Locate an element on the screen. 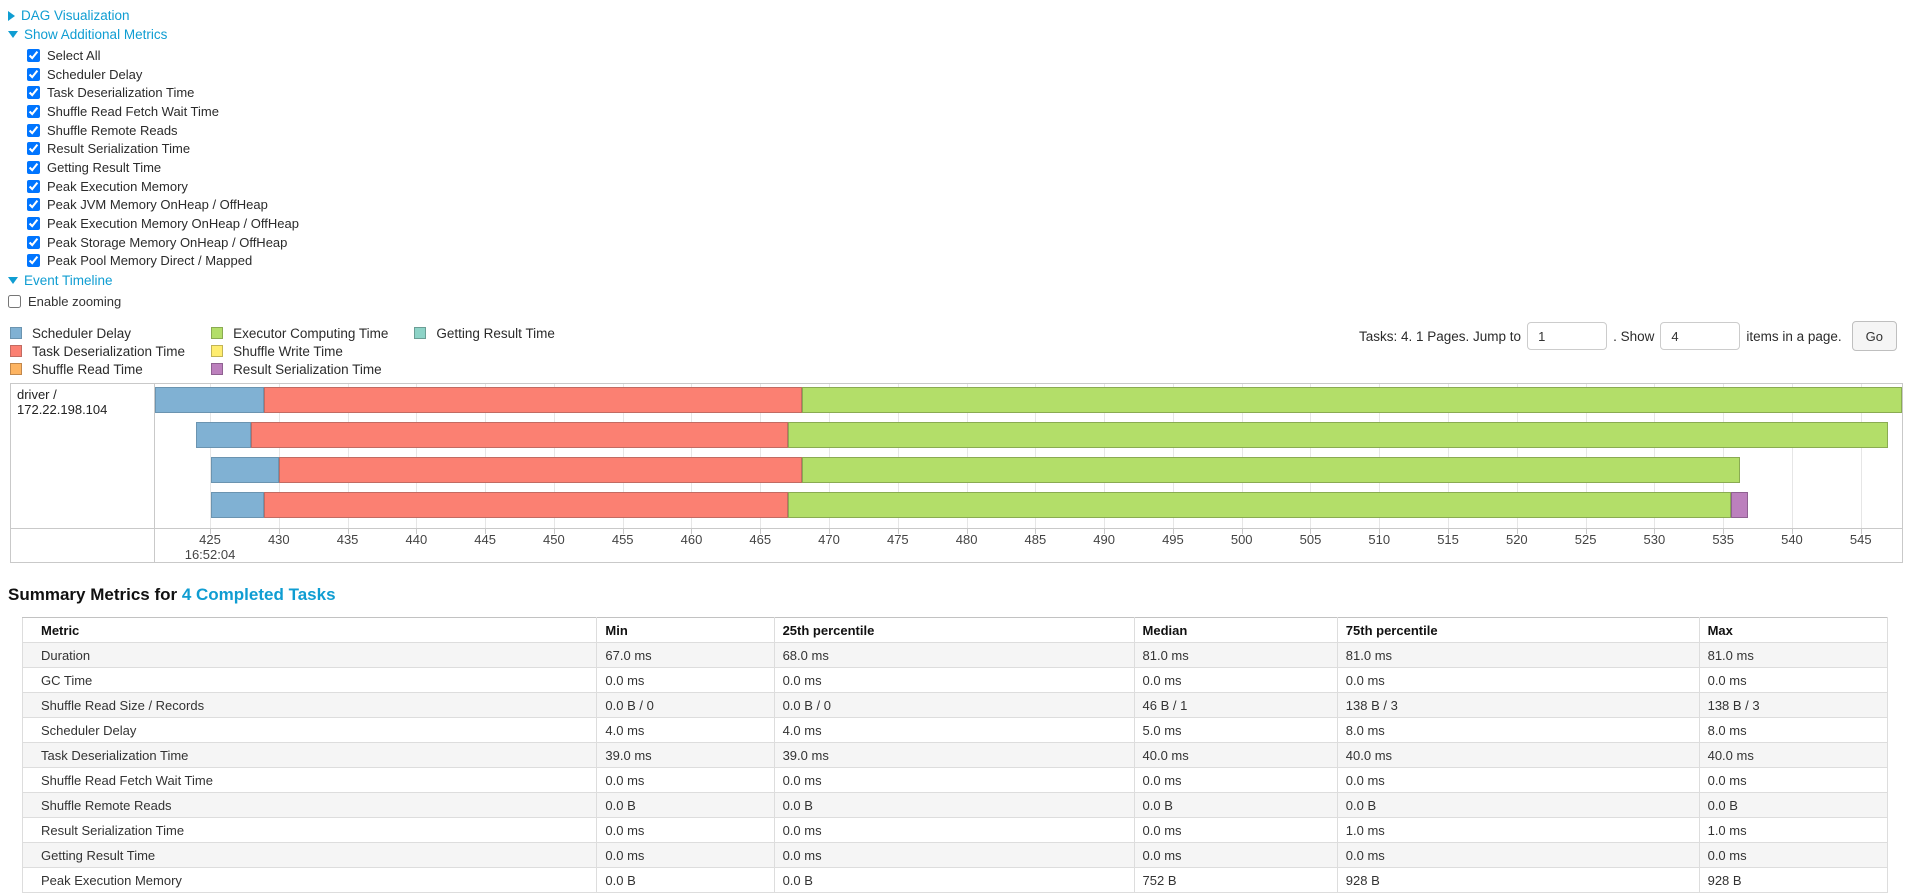 The height and width of the screenshot is (893, 1907). metric-value-cell: 5.0 ms is located at coordinates (1235, 730).